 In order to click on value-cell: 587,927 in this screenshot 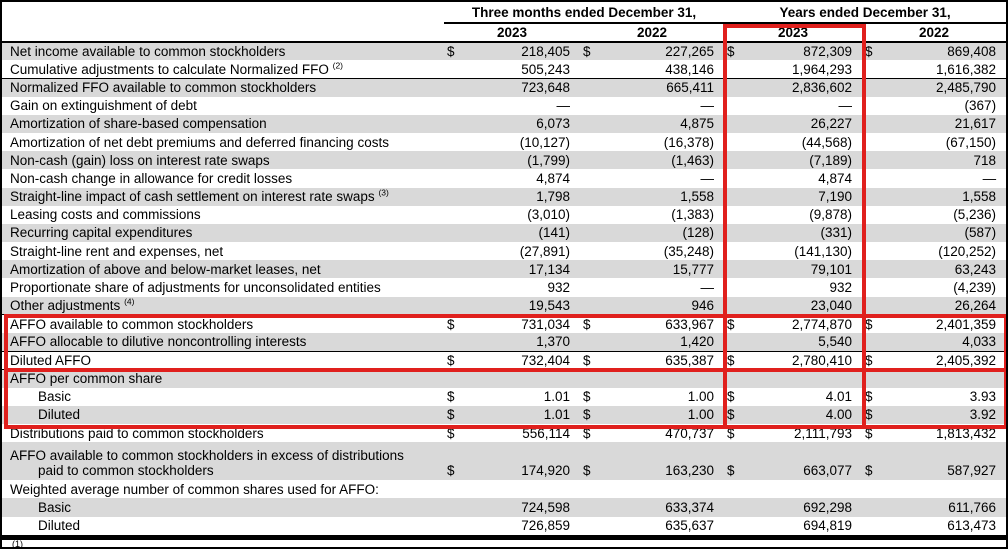, I will do `click(972, 471)`.